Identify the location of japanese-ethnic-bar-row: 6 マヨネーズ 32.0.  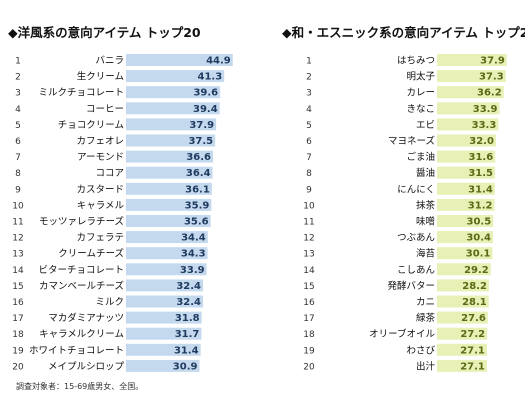
(401, 140).